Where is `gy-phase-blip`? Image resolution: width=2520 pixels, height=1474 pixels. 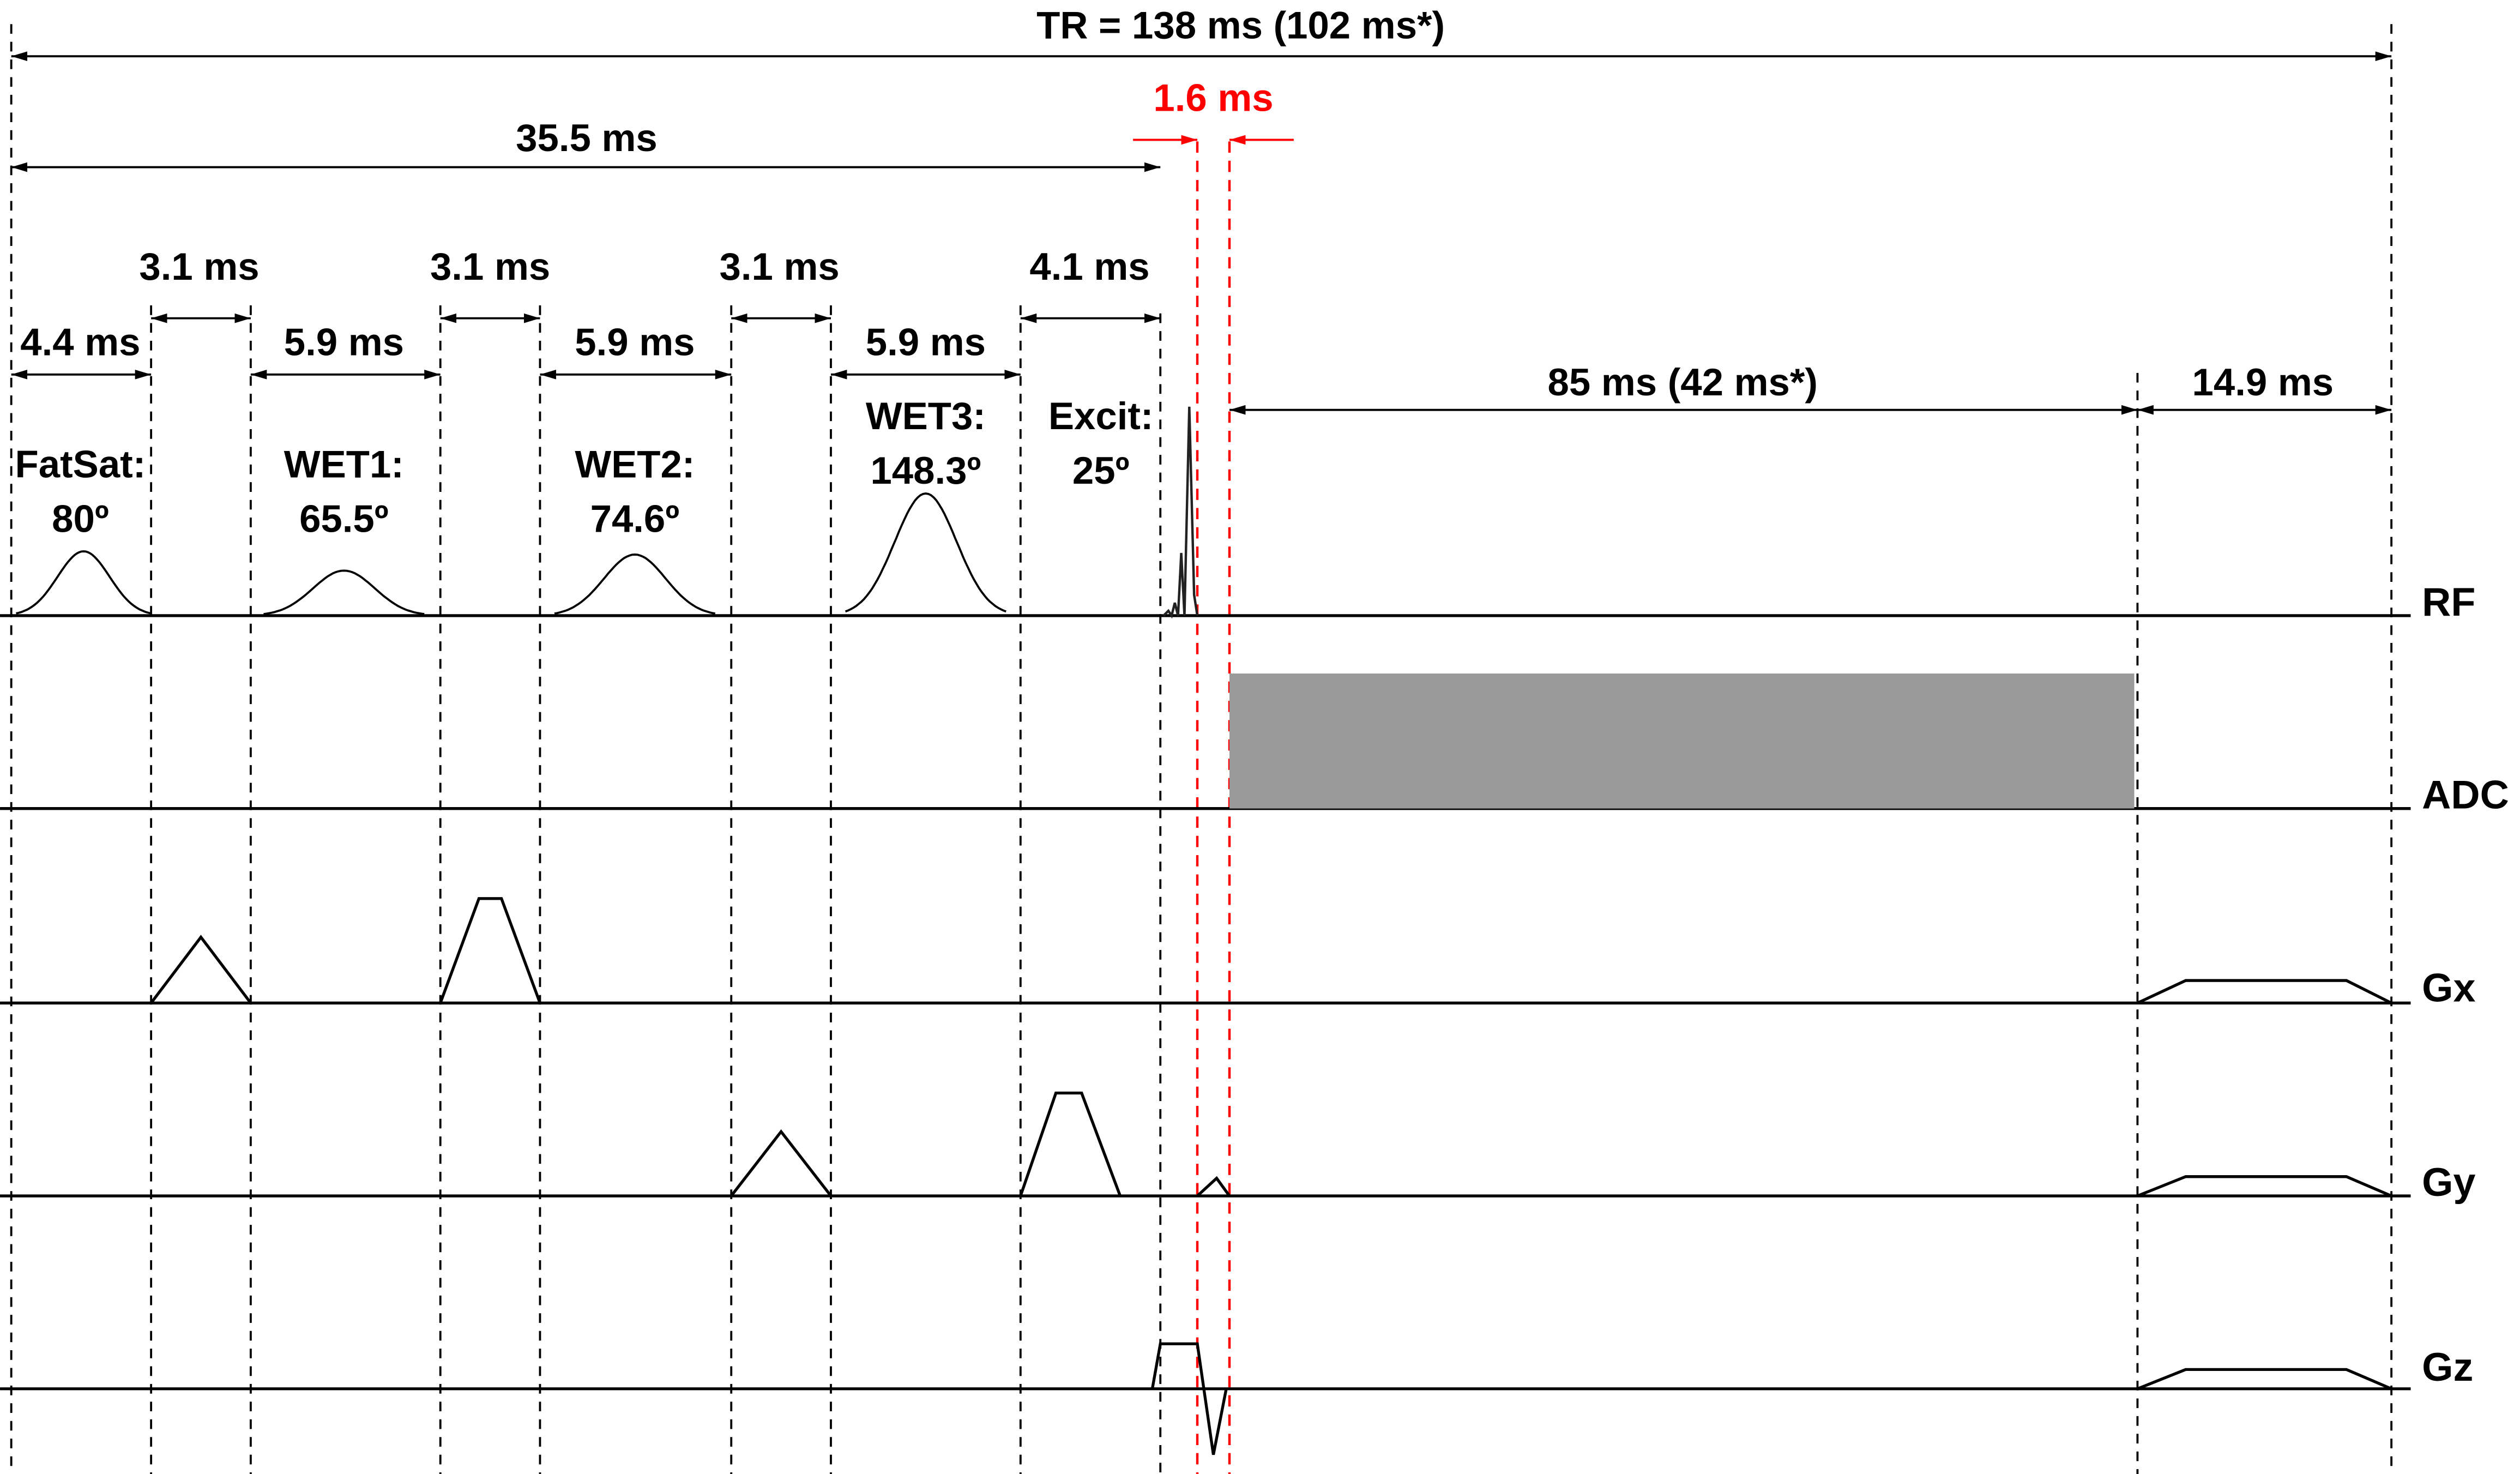
gy-phase-blip is located at coordinates (1213, 1187).